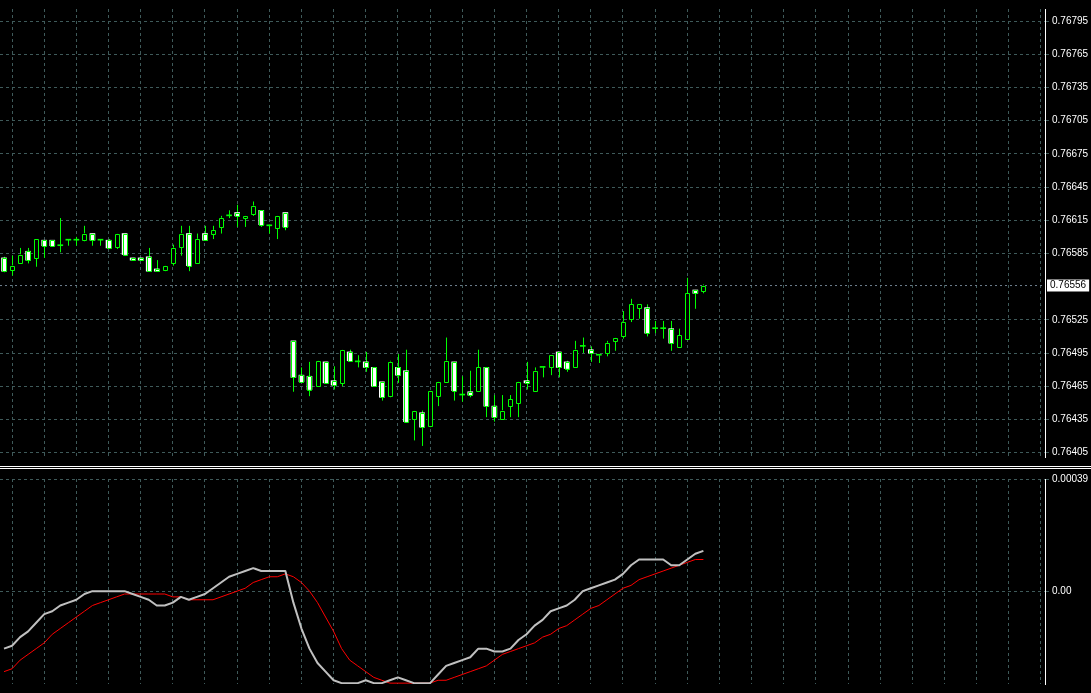 This screenshot has height=693, width=1091. What do you see at coordinates (1070, 87) in the screenshot?
I see `y-tick-label: 0.76735` at bounding box center [1070, 87].